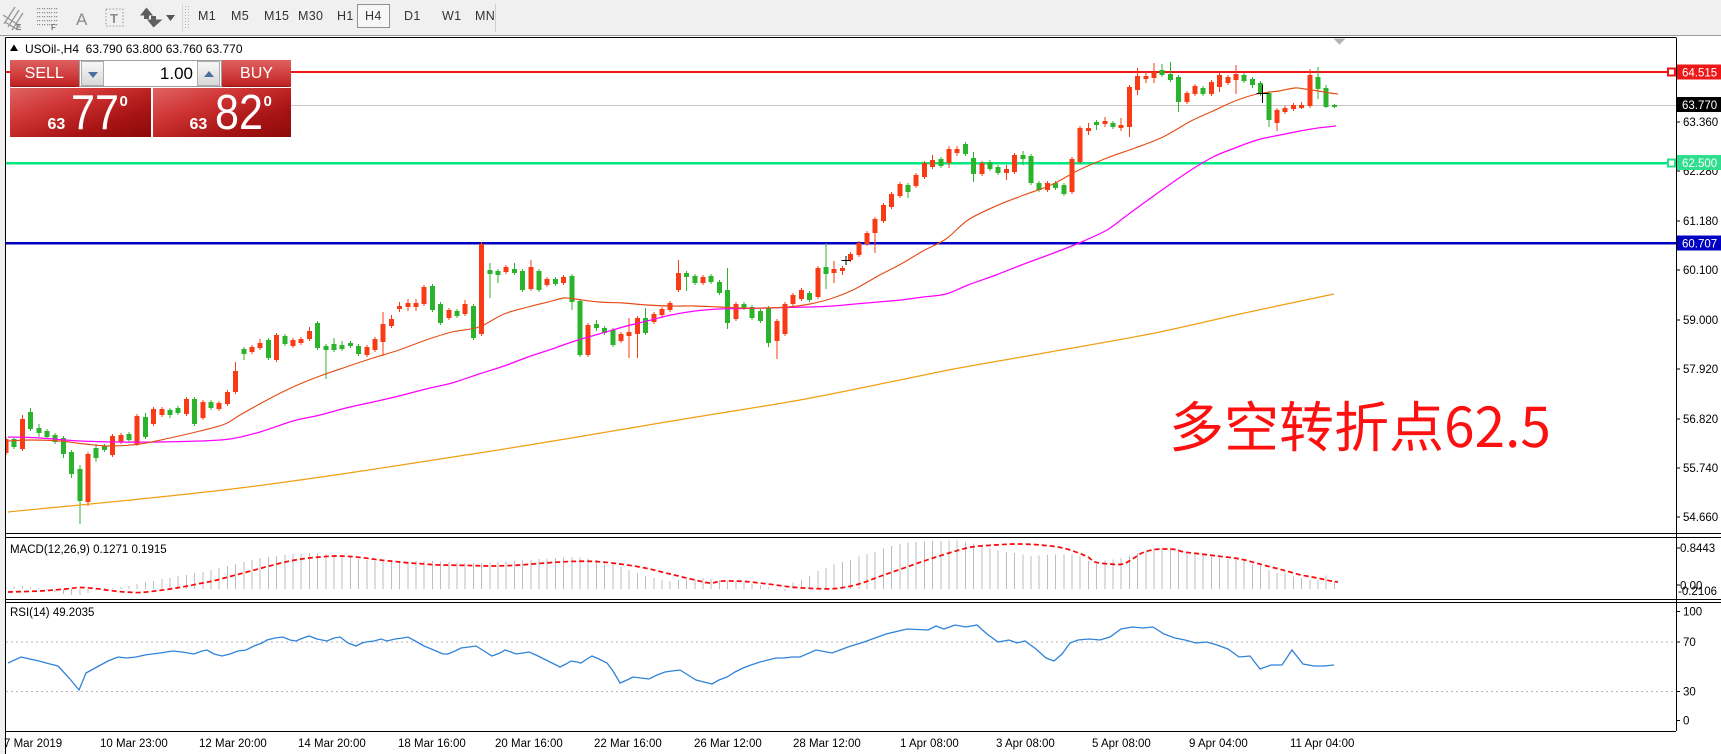  I want to click on svg-text: 12 Mar 20:00, so click(233, 744).